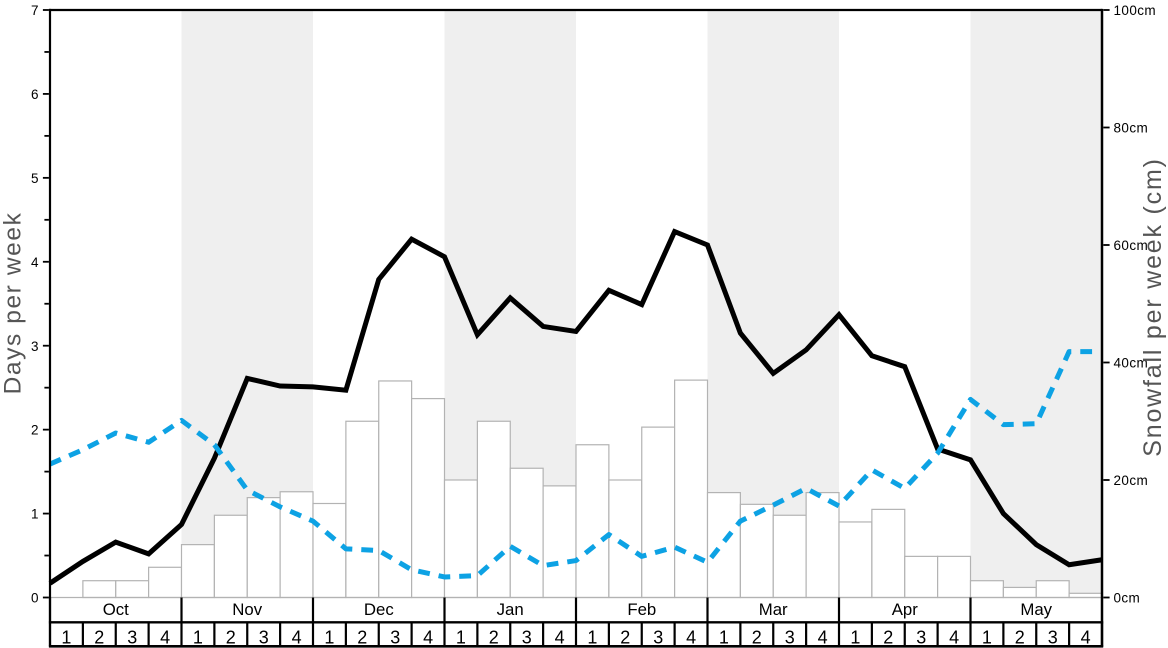  I want to click on svg-text: 60cm, so click(1131, 245).